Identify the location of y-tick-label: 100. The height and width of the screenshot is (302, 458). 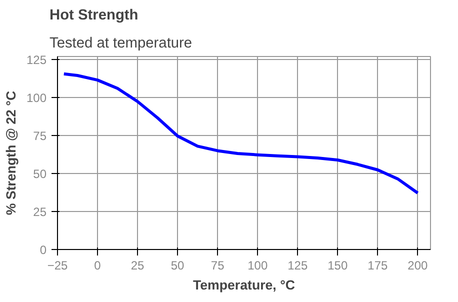
(36, 98).